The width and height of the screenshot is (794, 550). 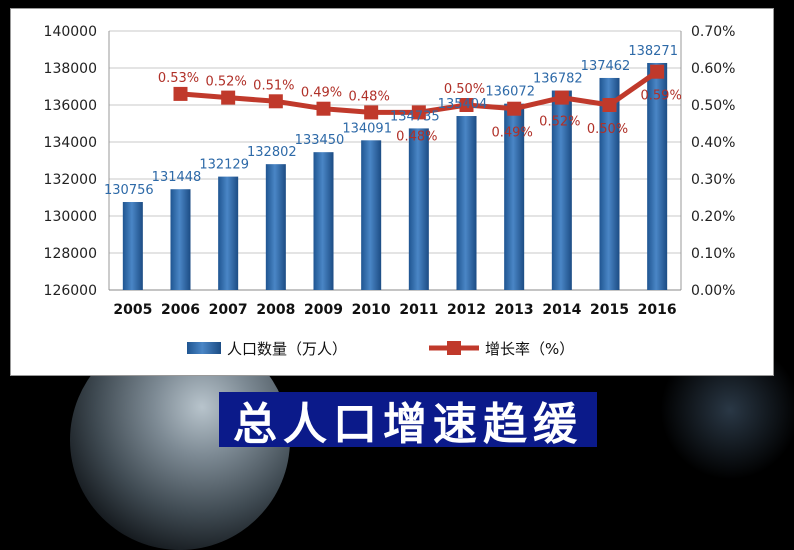 What do you see at coordinates (70, 143) in the screenshot?
I see `left-axis-tick-label: 134000` at bounding box center [70, 143].